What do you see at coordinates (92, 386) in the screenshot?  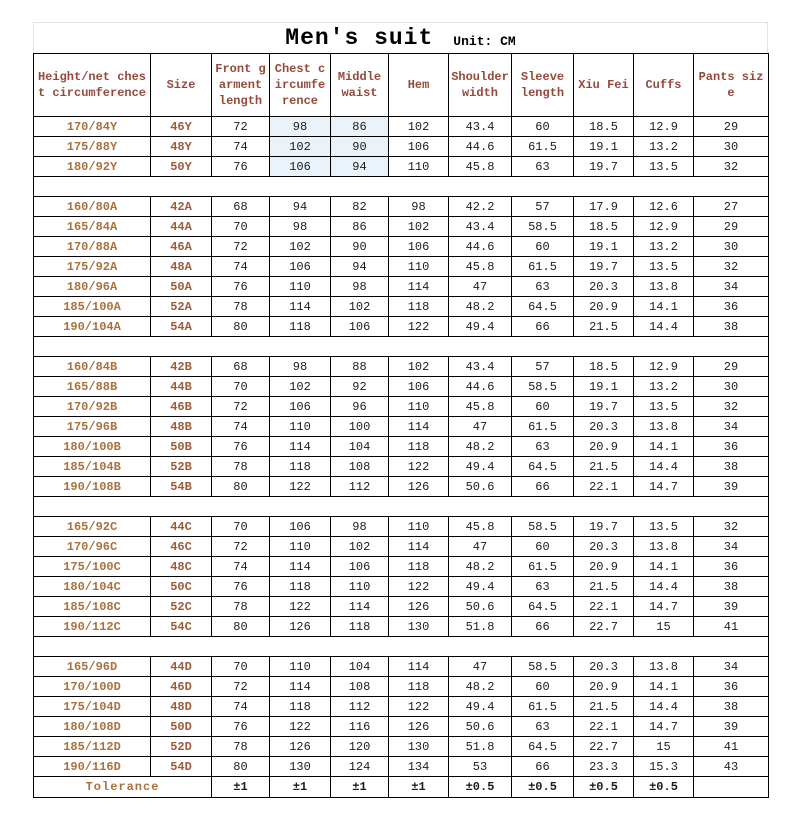 I see `spec-cell: 165/88B` at bounding box center [92, 386].